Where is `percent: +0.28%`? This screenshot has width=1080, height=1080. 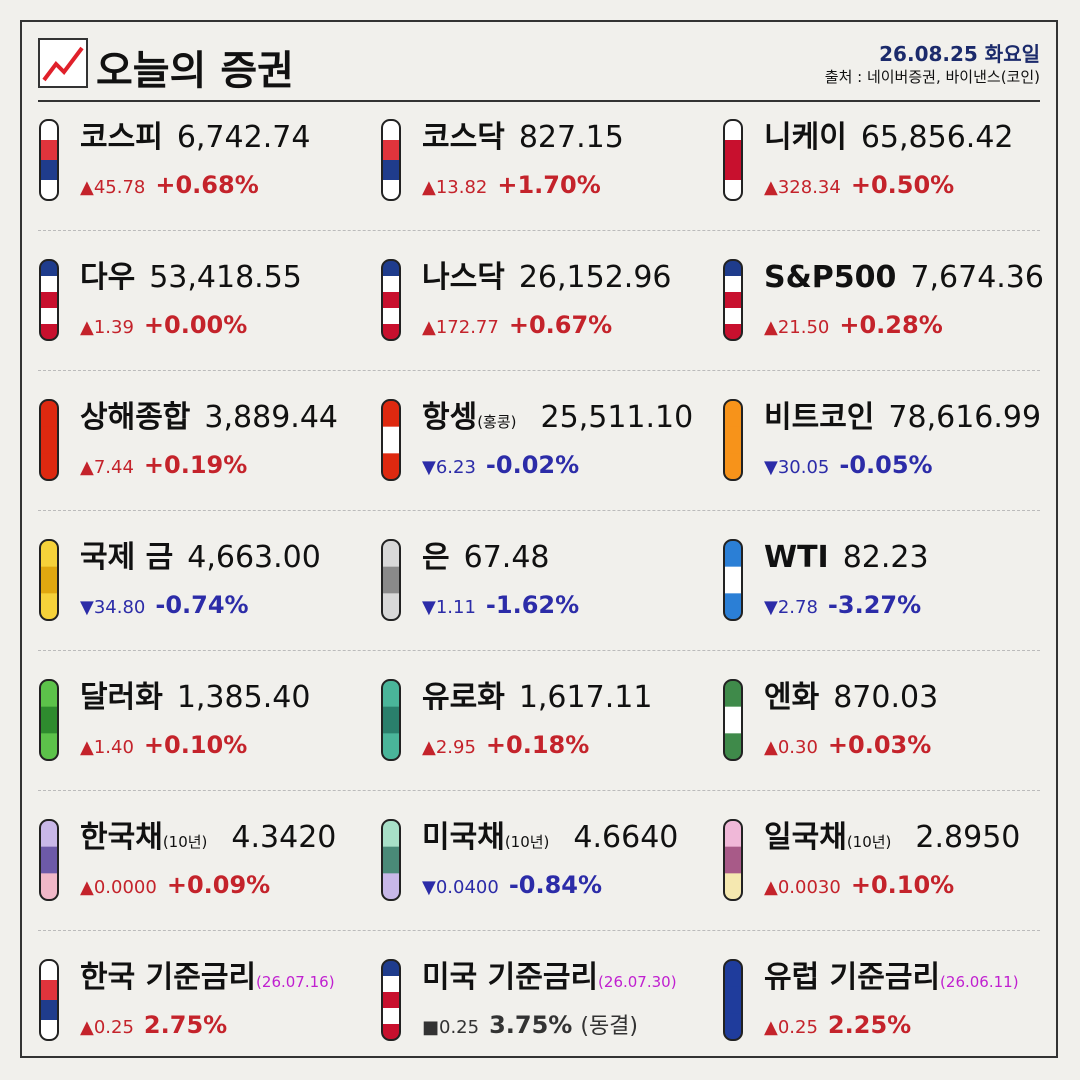 percent: +0.28% is located at coordinates (891, 325).